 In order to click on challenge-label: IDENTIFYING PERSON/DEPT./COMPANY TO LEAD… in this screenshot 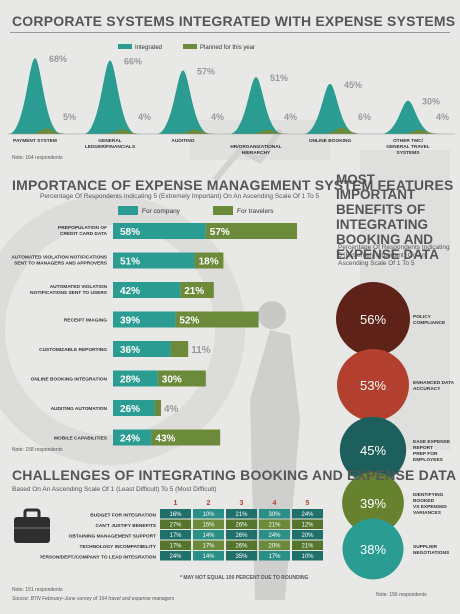, I will do `click(98, 558)`.